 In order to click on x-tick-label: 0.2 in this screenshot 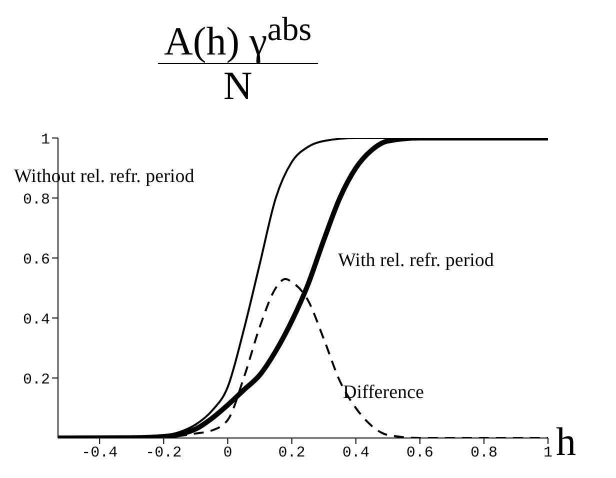, I will do `click(292, 453)`.